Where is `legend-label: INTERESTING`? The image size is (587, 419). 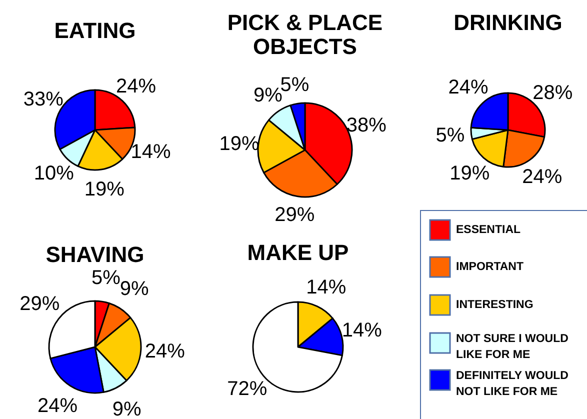
legend-label: INTERESTING is located at coordinates (495, 305).